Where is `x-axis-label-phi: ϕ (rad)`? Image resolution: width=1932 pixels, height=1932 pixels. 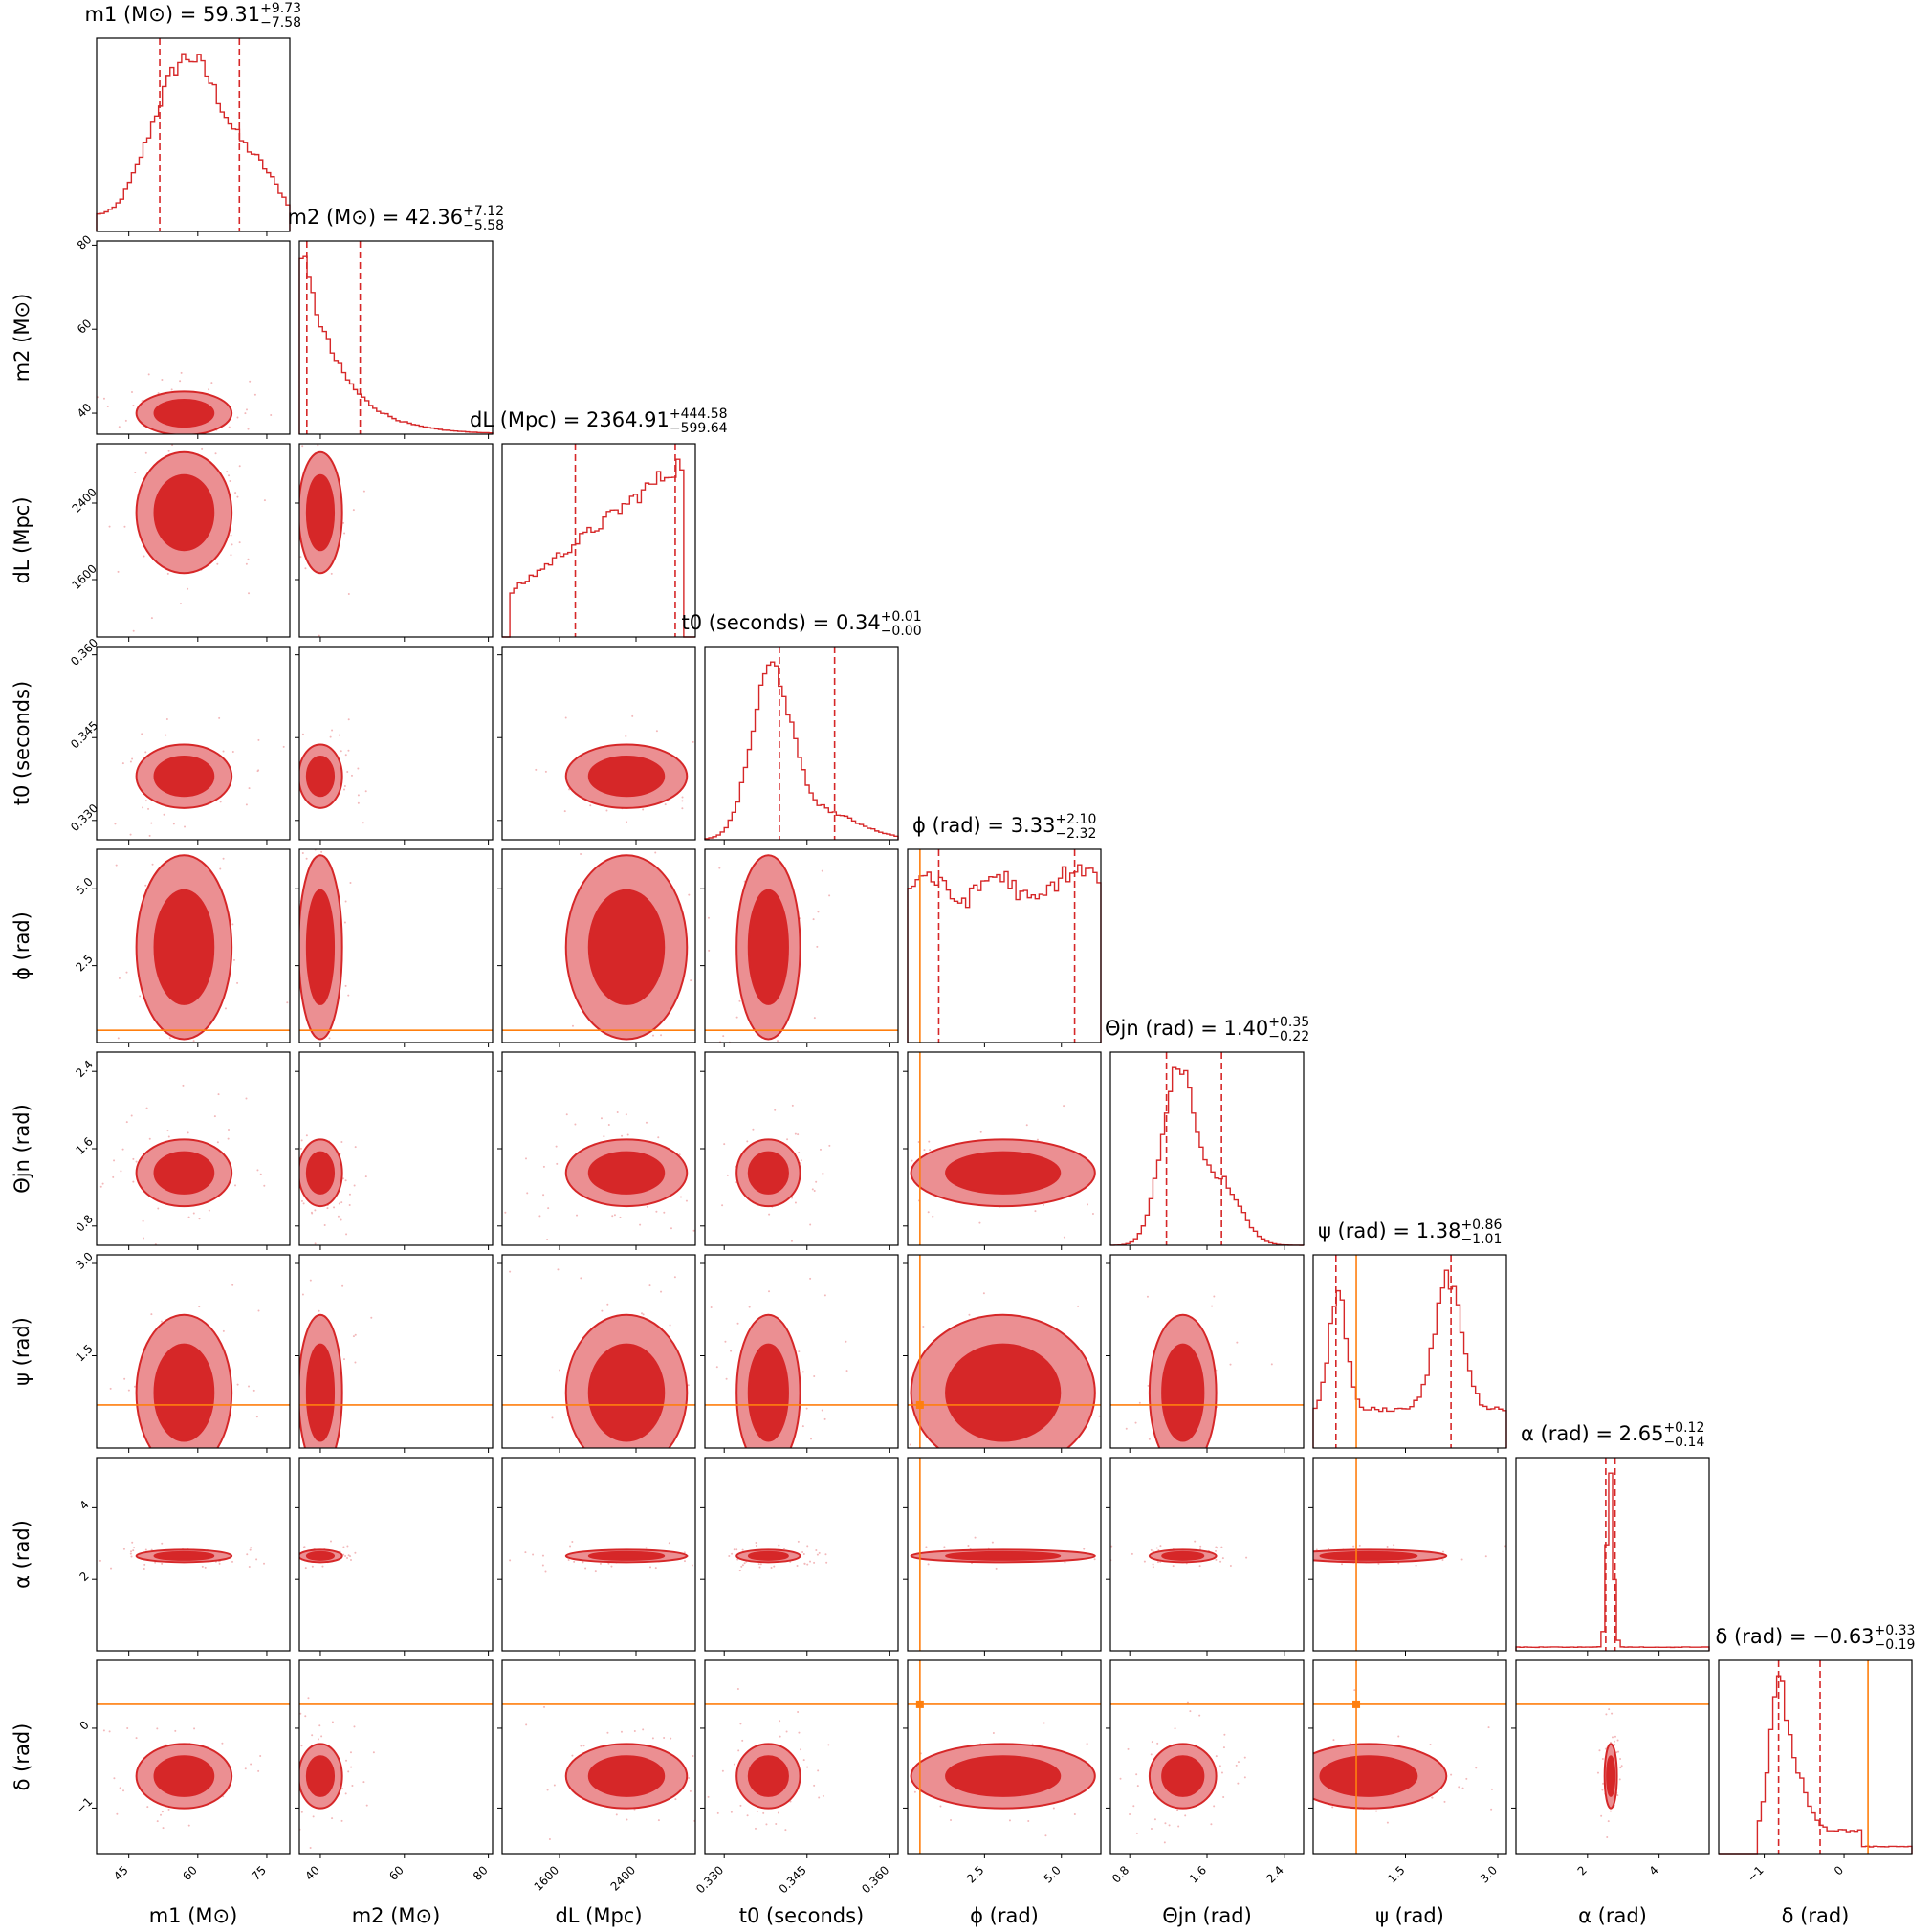 x-axis-label-phi: ϕ (rad) is located at coordinates (1004, 1915).